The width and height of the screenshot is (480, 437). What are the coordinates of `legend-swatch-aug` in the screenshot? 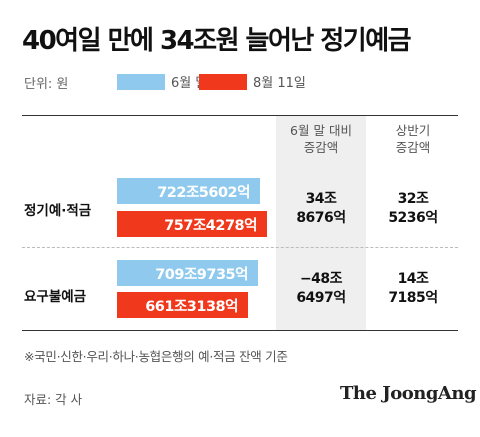 It's located at (223, 81).